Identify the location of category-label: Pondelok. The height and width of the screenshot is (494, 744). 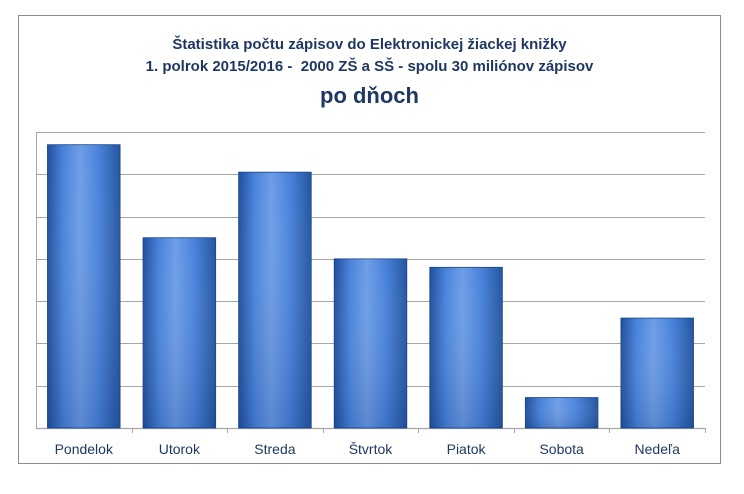
(84, 449).